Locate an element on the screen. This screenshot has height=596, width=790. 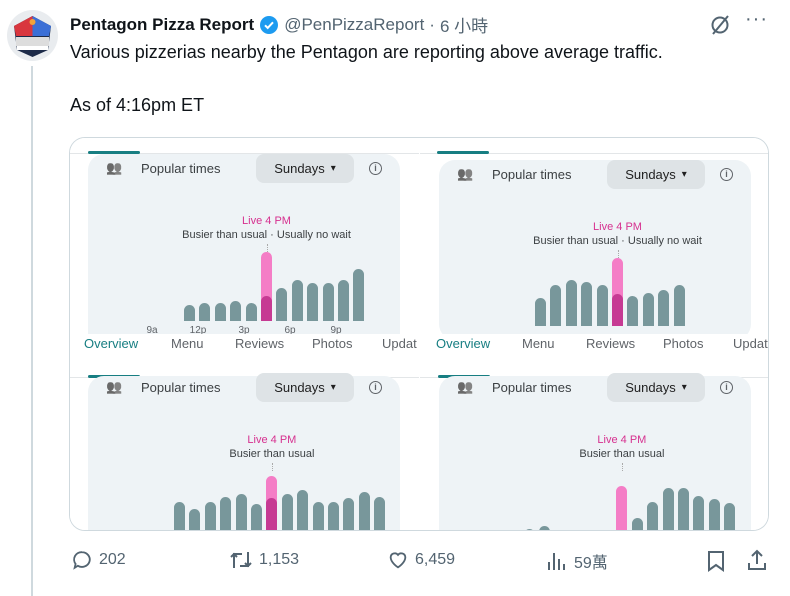
share-icon is located at coordinates (757, 560).